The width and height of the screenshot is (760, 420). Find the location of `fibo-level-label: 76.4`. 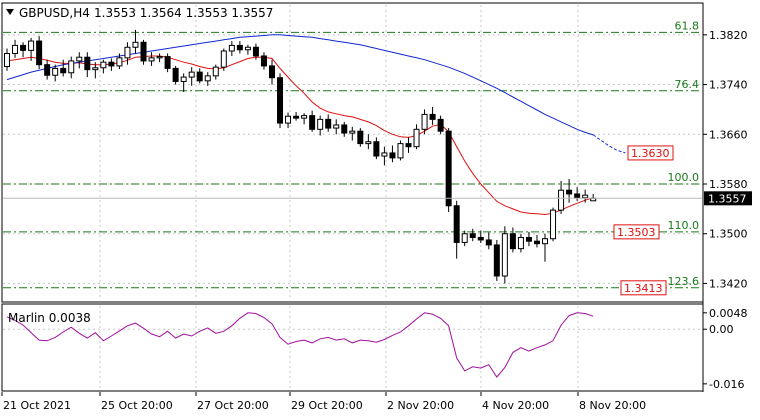

fibo-level-label: 76.4 is located at coordinates (687, 84).